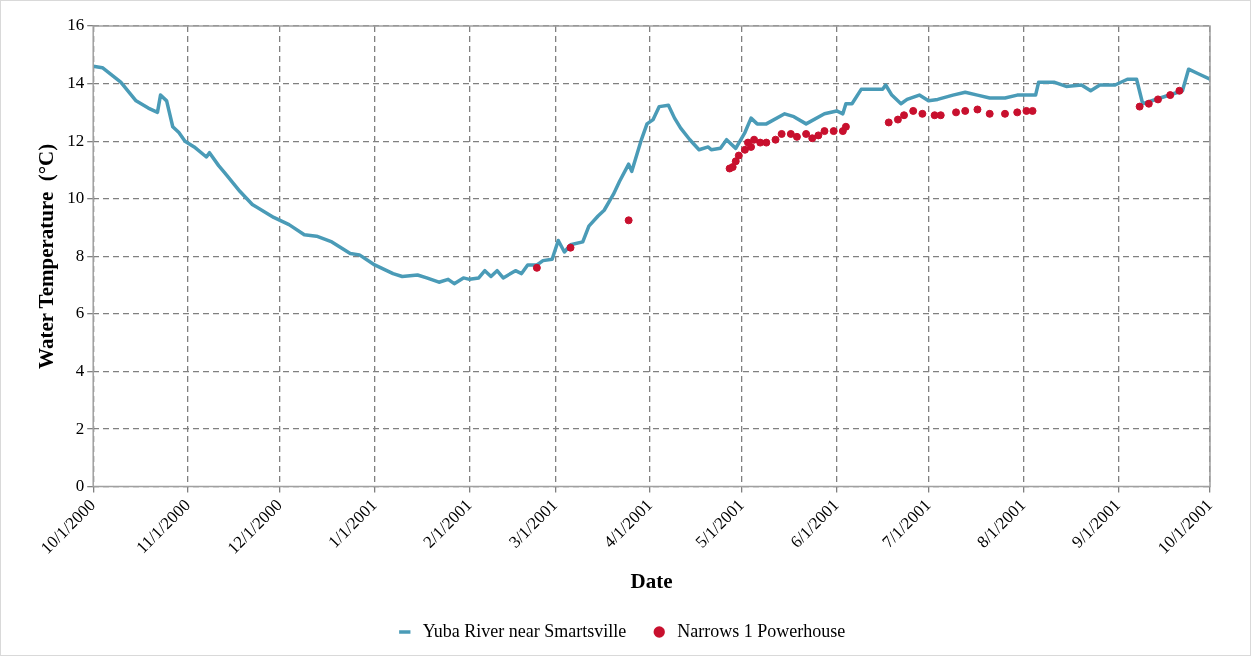 This screenshot has height=656, width=1251. I want to click on legend-label: Narrows 1 Powerhouse, so click(761, 630).